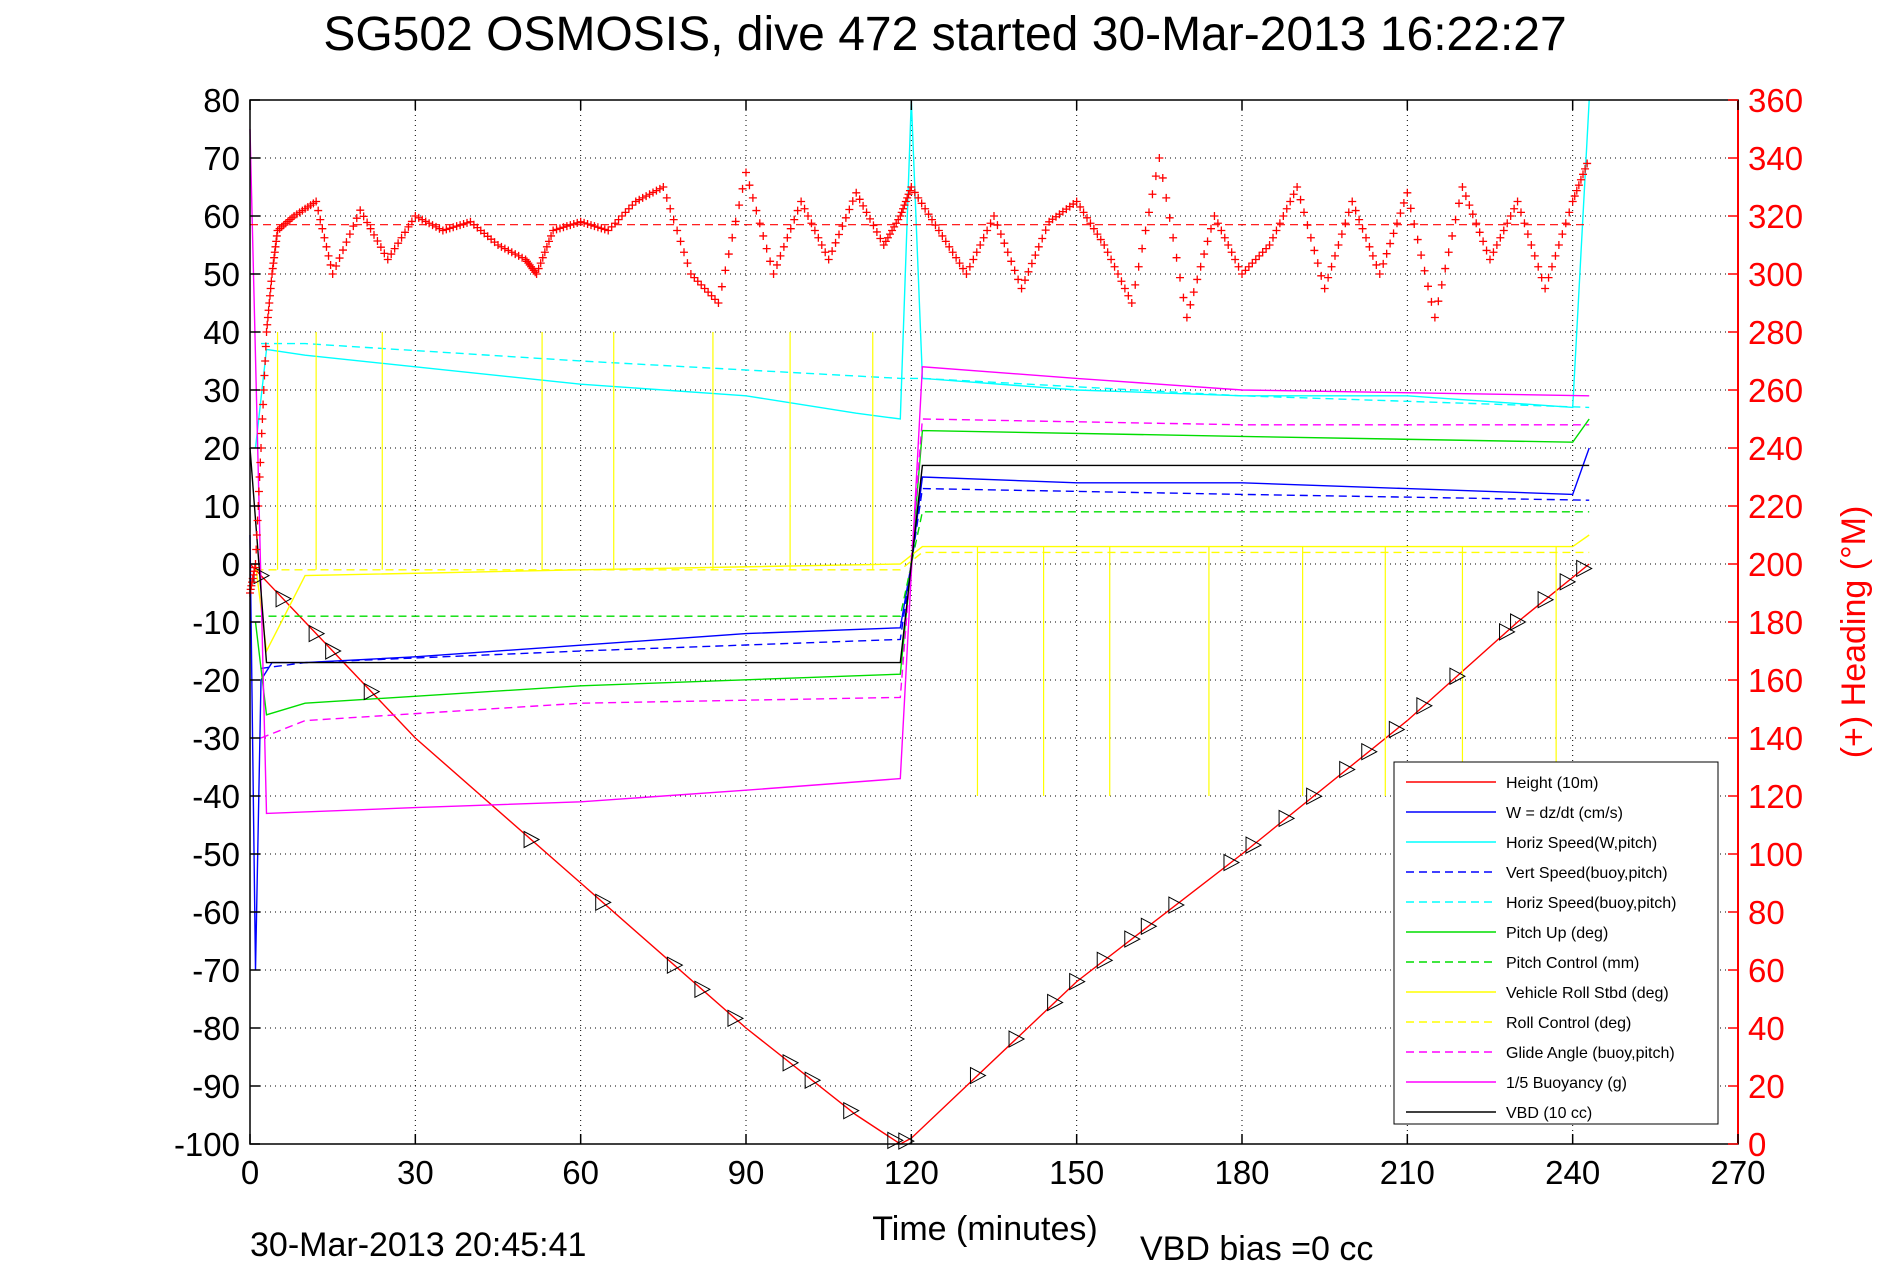 Image resolution: width=1891 pixels, height=1262 pixels. I want to click on x-tick-label: 120, so click(911, 1172).